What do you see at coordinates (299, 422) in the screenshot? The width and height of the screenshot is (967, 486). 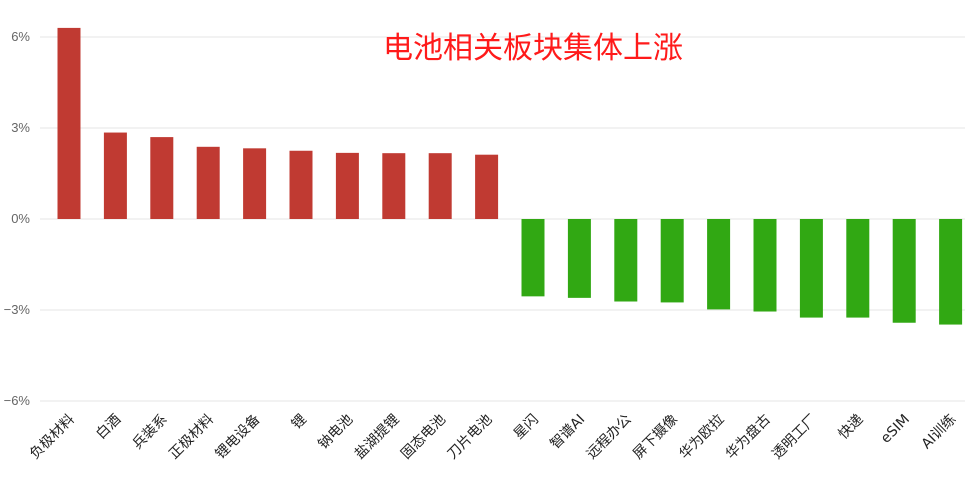 I see `x-tick-label: 锂` at bounding box center [299, 422].